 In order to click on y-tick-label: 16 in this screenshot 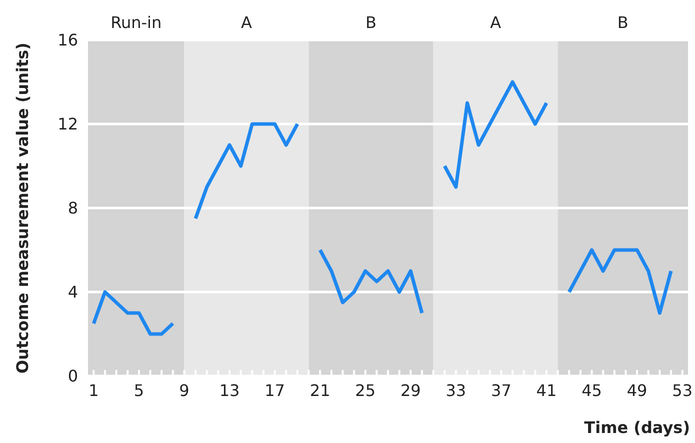, I will do `click(68, 40)`.